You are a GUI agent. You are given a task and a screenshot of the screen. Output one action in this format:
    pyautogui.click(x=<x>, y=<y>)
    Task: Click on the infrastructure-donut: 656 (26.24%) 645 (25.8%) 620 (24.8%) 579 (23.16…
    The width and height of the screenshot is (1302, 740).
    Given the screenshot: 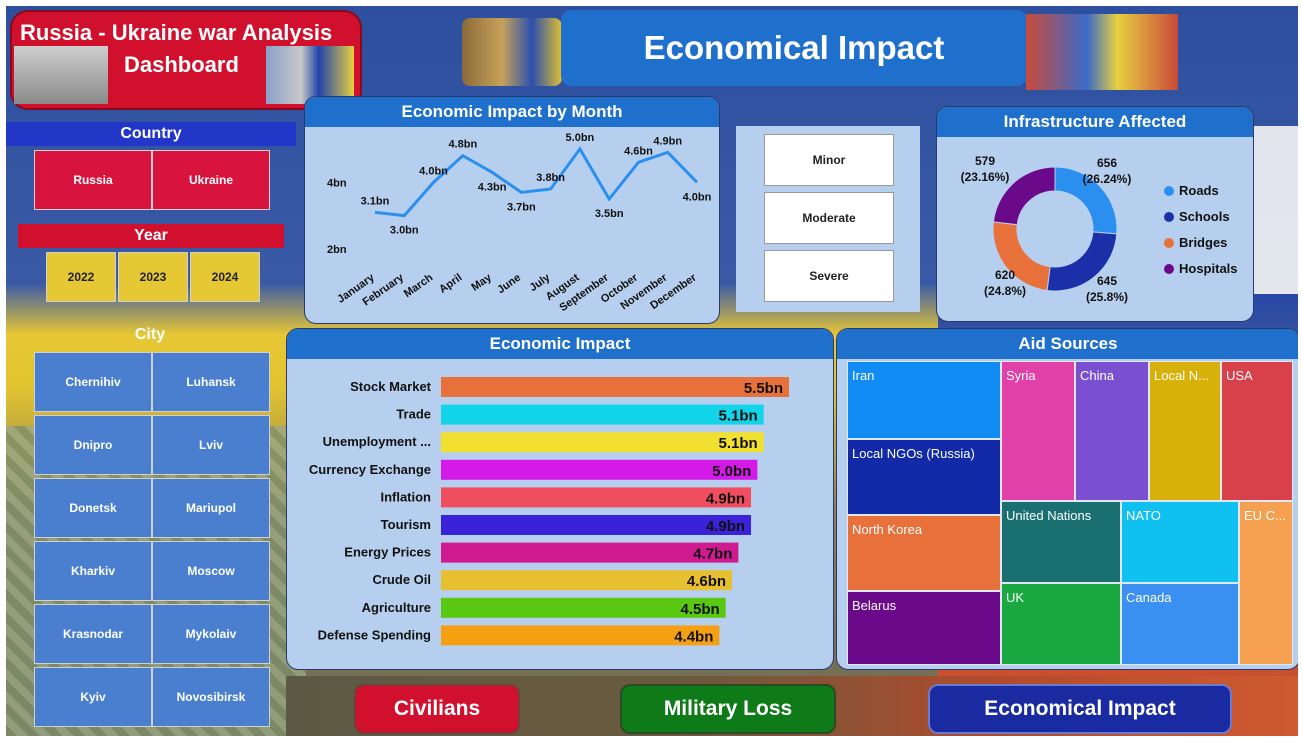 What is the action you would take?
    pyautogui.click(x=1099, y=229)
    